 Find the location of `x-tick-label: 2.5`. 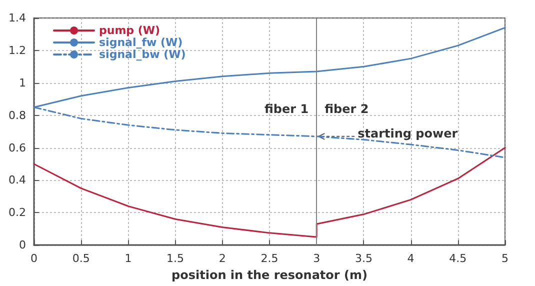

x-tick-label: 2.5 is located at coordinates (269, 259).